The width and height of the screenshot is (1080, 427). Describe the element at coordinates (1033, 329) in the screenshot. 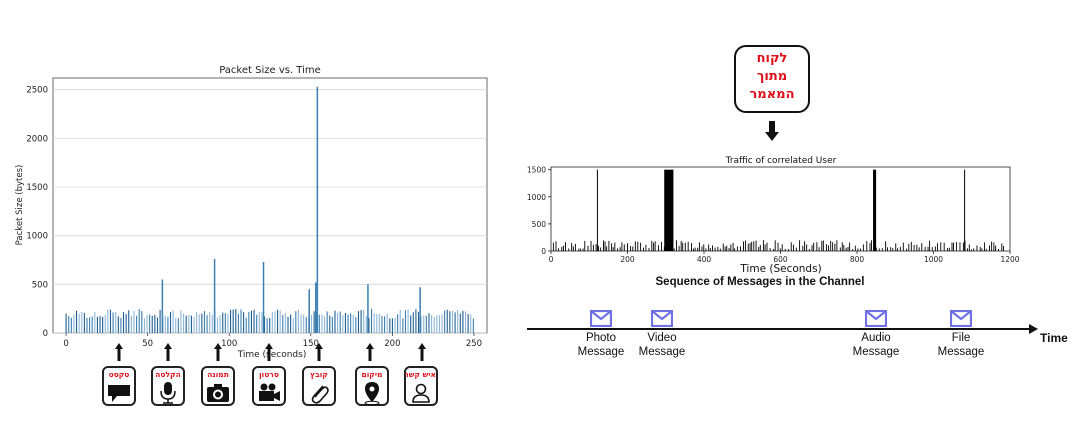

I see `timeline-arrowhead-icon` at that location.